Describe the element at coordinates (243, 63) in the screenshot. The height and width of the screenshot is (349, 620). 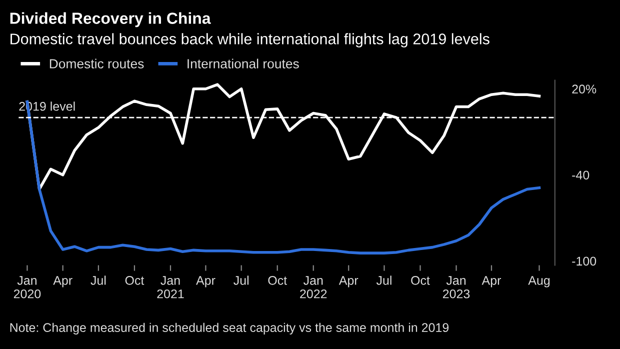
I see `legend-label: International routes` at that location.